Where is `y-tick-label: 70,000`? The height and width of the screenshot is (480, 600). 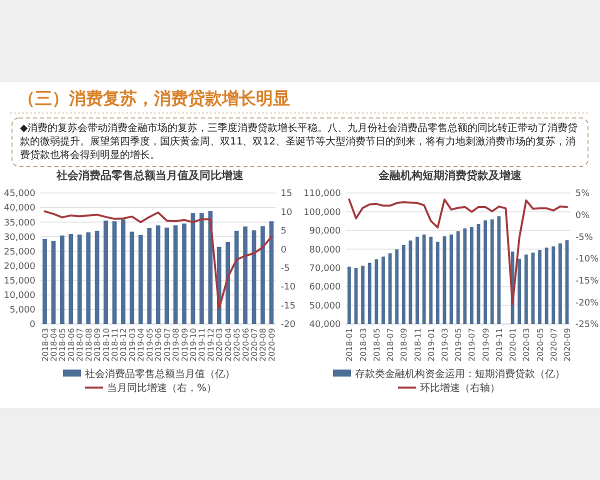
y-tick-label: 70,000 is located at coordinates (325, 269).